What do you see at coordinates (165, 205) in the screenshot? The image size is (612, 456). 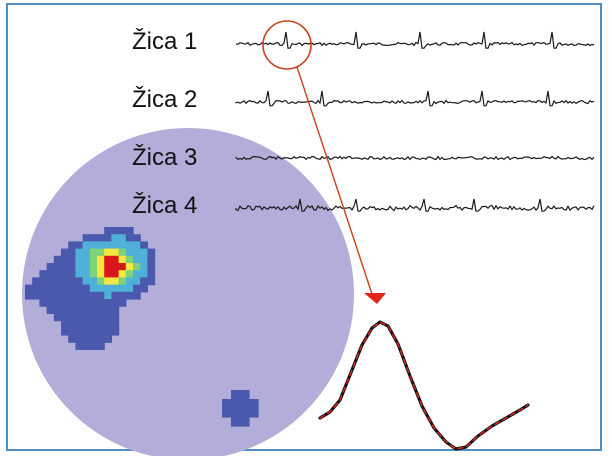 I see `wire-label-4: Žica 4` at bounding box center [165, 205].